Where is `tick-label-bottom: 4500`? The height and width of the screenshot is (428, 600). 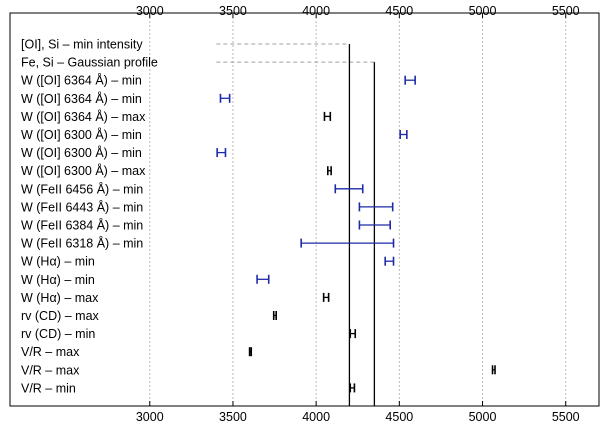 tick-label-bottom: 4500 is located at coordinates (399, 417).